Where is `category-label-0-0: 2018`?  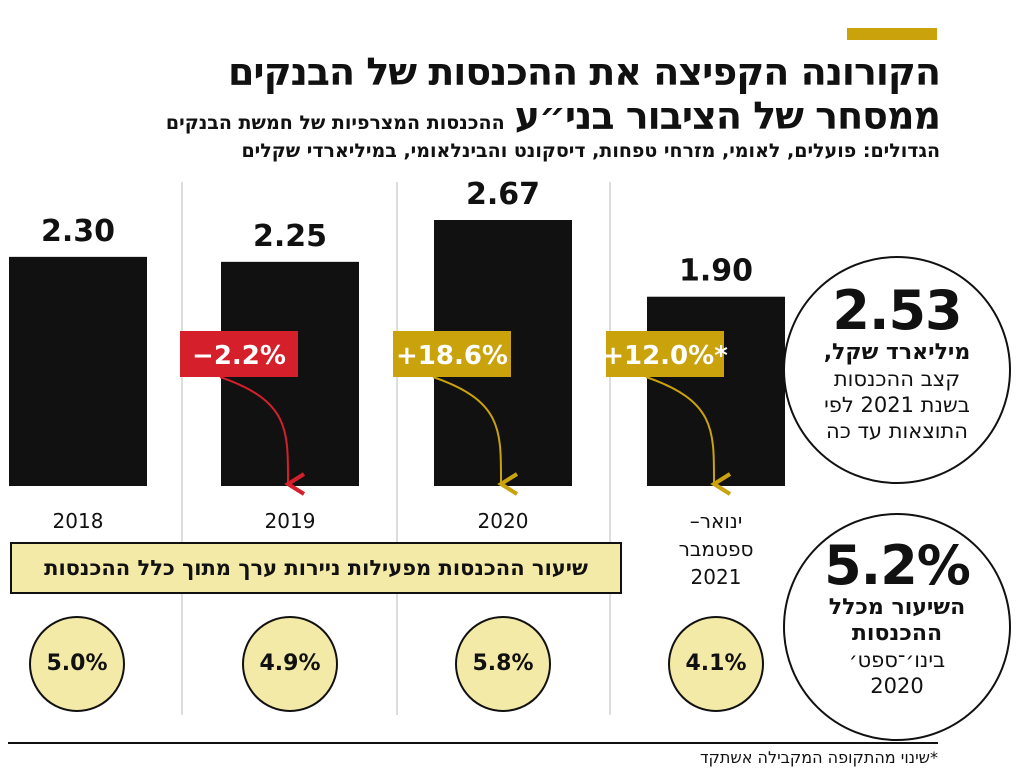 category-label-0-0: 2018 is located at coordinates (78, 521).